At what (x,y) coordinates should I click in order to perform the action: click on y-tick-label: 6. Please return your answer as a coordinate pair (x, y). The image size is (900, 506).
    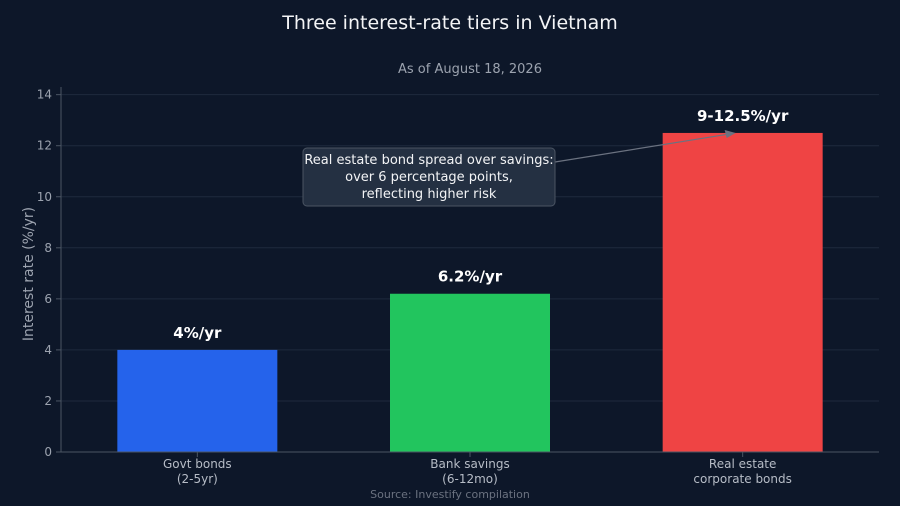
    Looking at the image, I should click on (48, 299).